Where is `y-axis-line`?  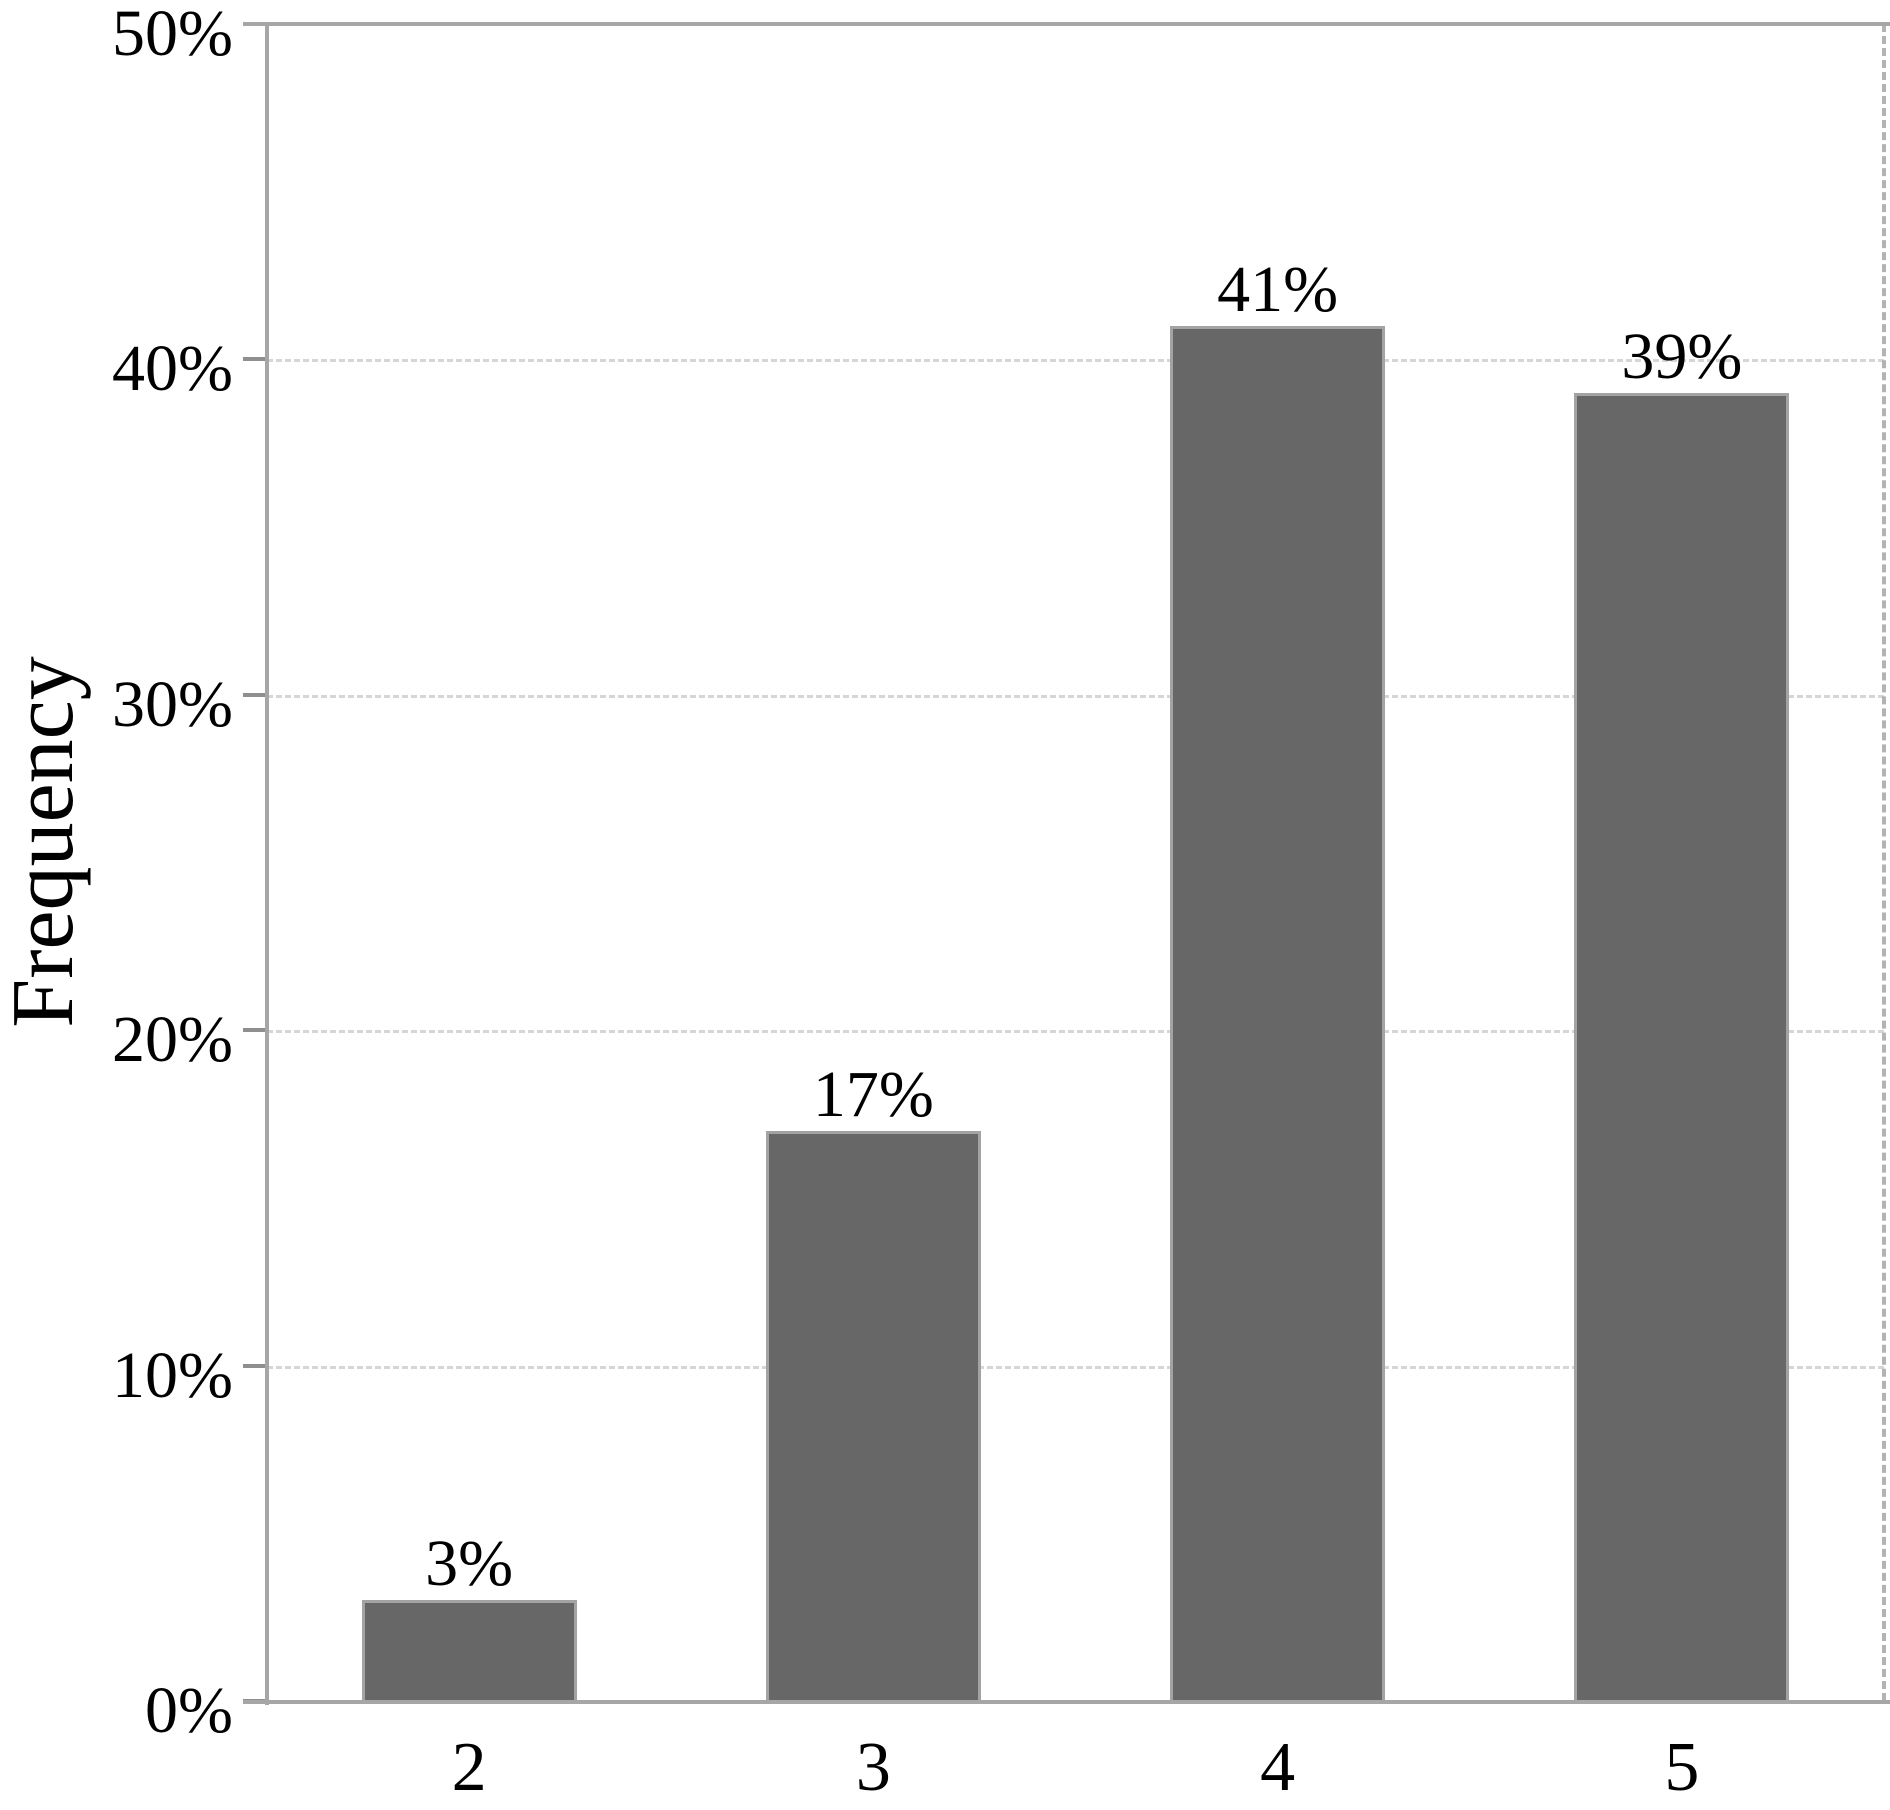 y-axis-line is located at coordinates (267, 864).